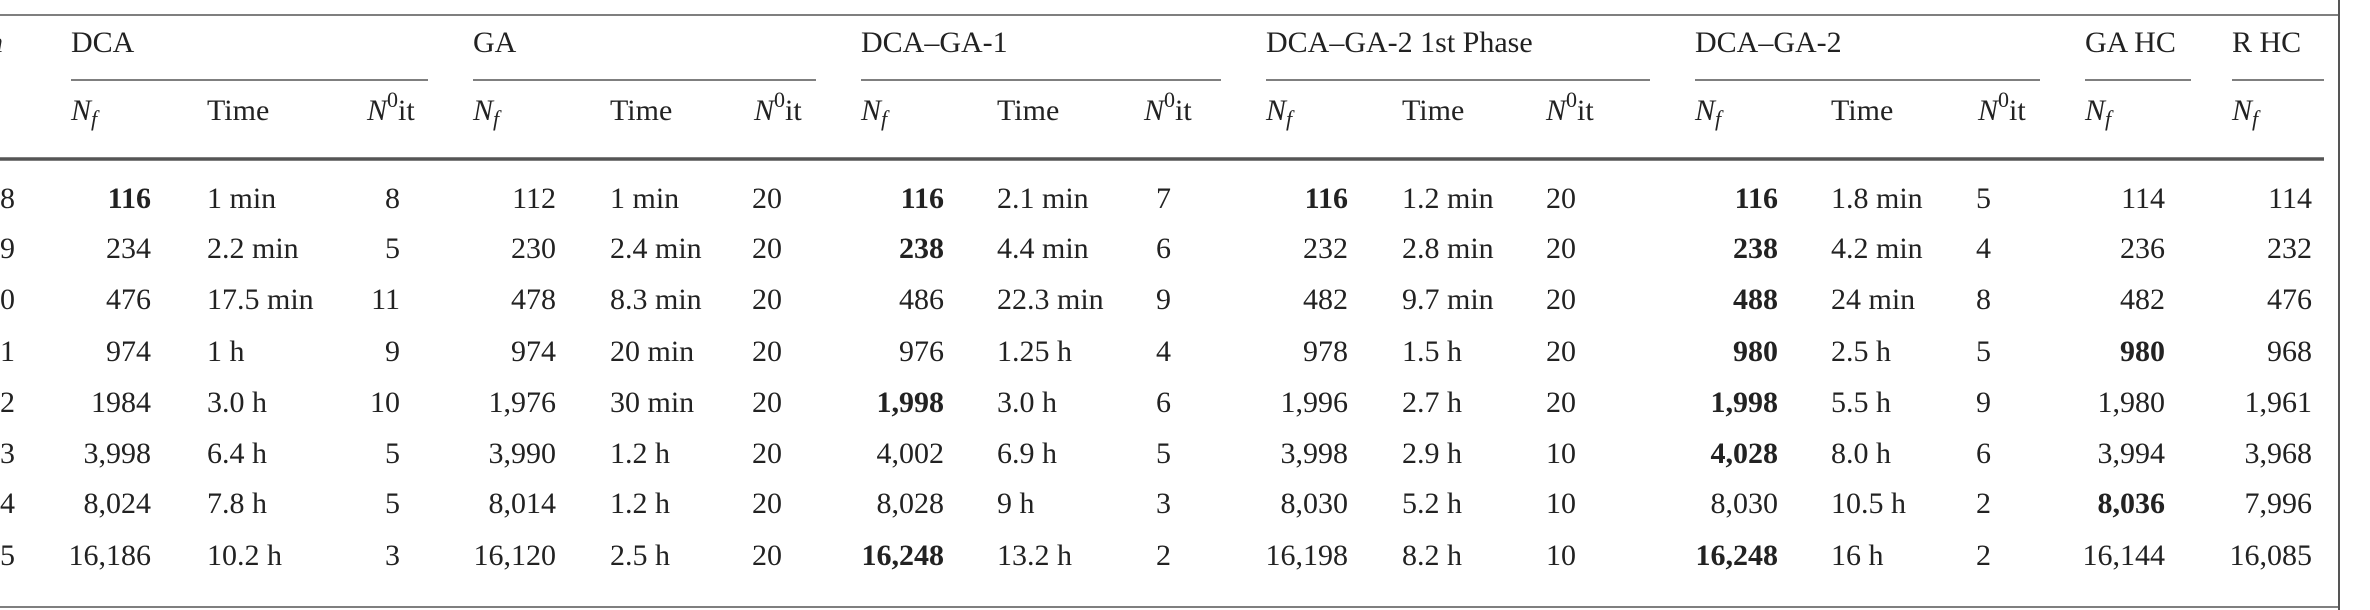 The image size is (2370, 610). I want to click on cell: 1.25 h, so click(1034, 351).